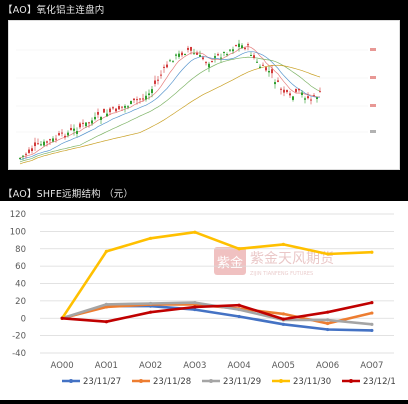 The image size is (408, 404). I want to click on legend-label: 23/11/28, so click(172, 382).